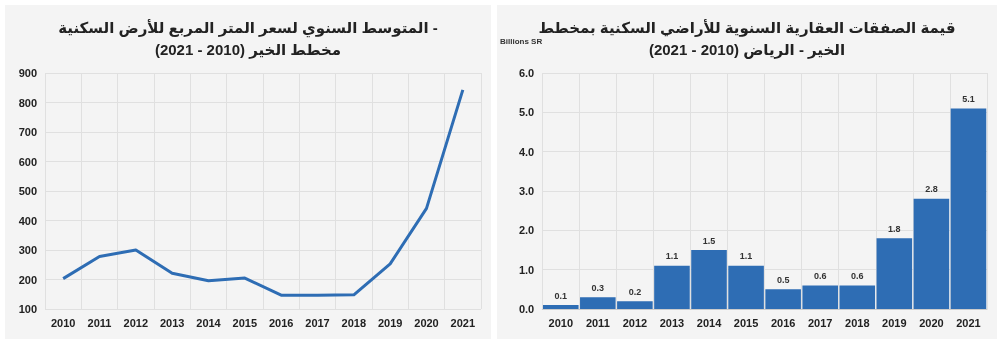  What do you see at coordinates (783, 279) in the screenshot?
I see `data-label: 0.5` at bounding box center [783, 279].